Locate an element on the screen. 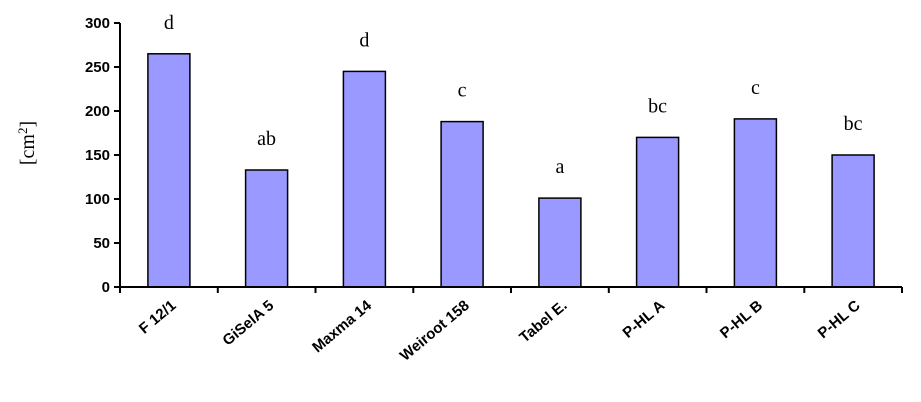 The width and height of the screenshot is (921, 402). significance-letter-8: bc is located at coordinates (853, 124).